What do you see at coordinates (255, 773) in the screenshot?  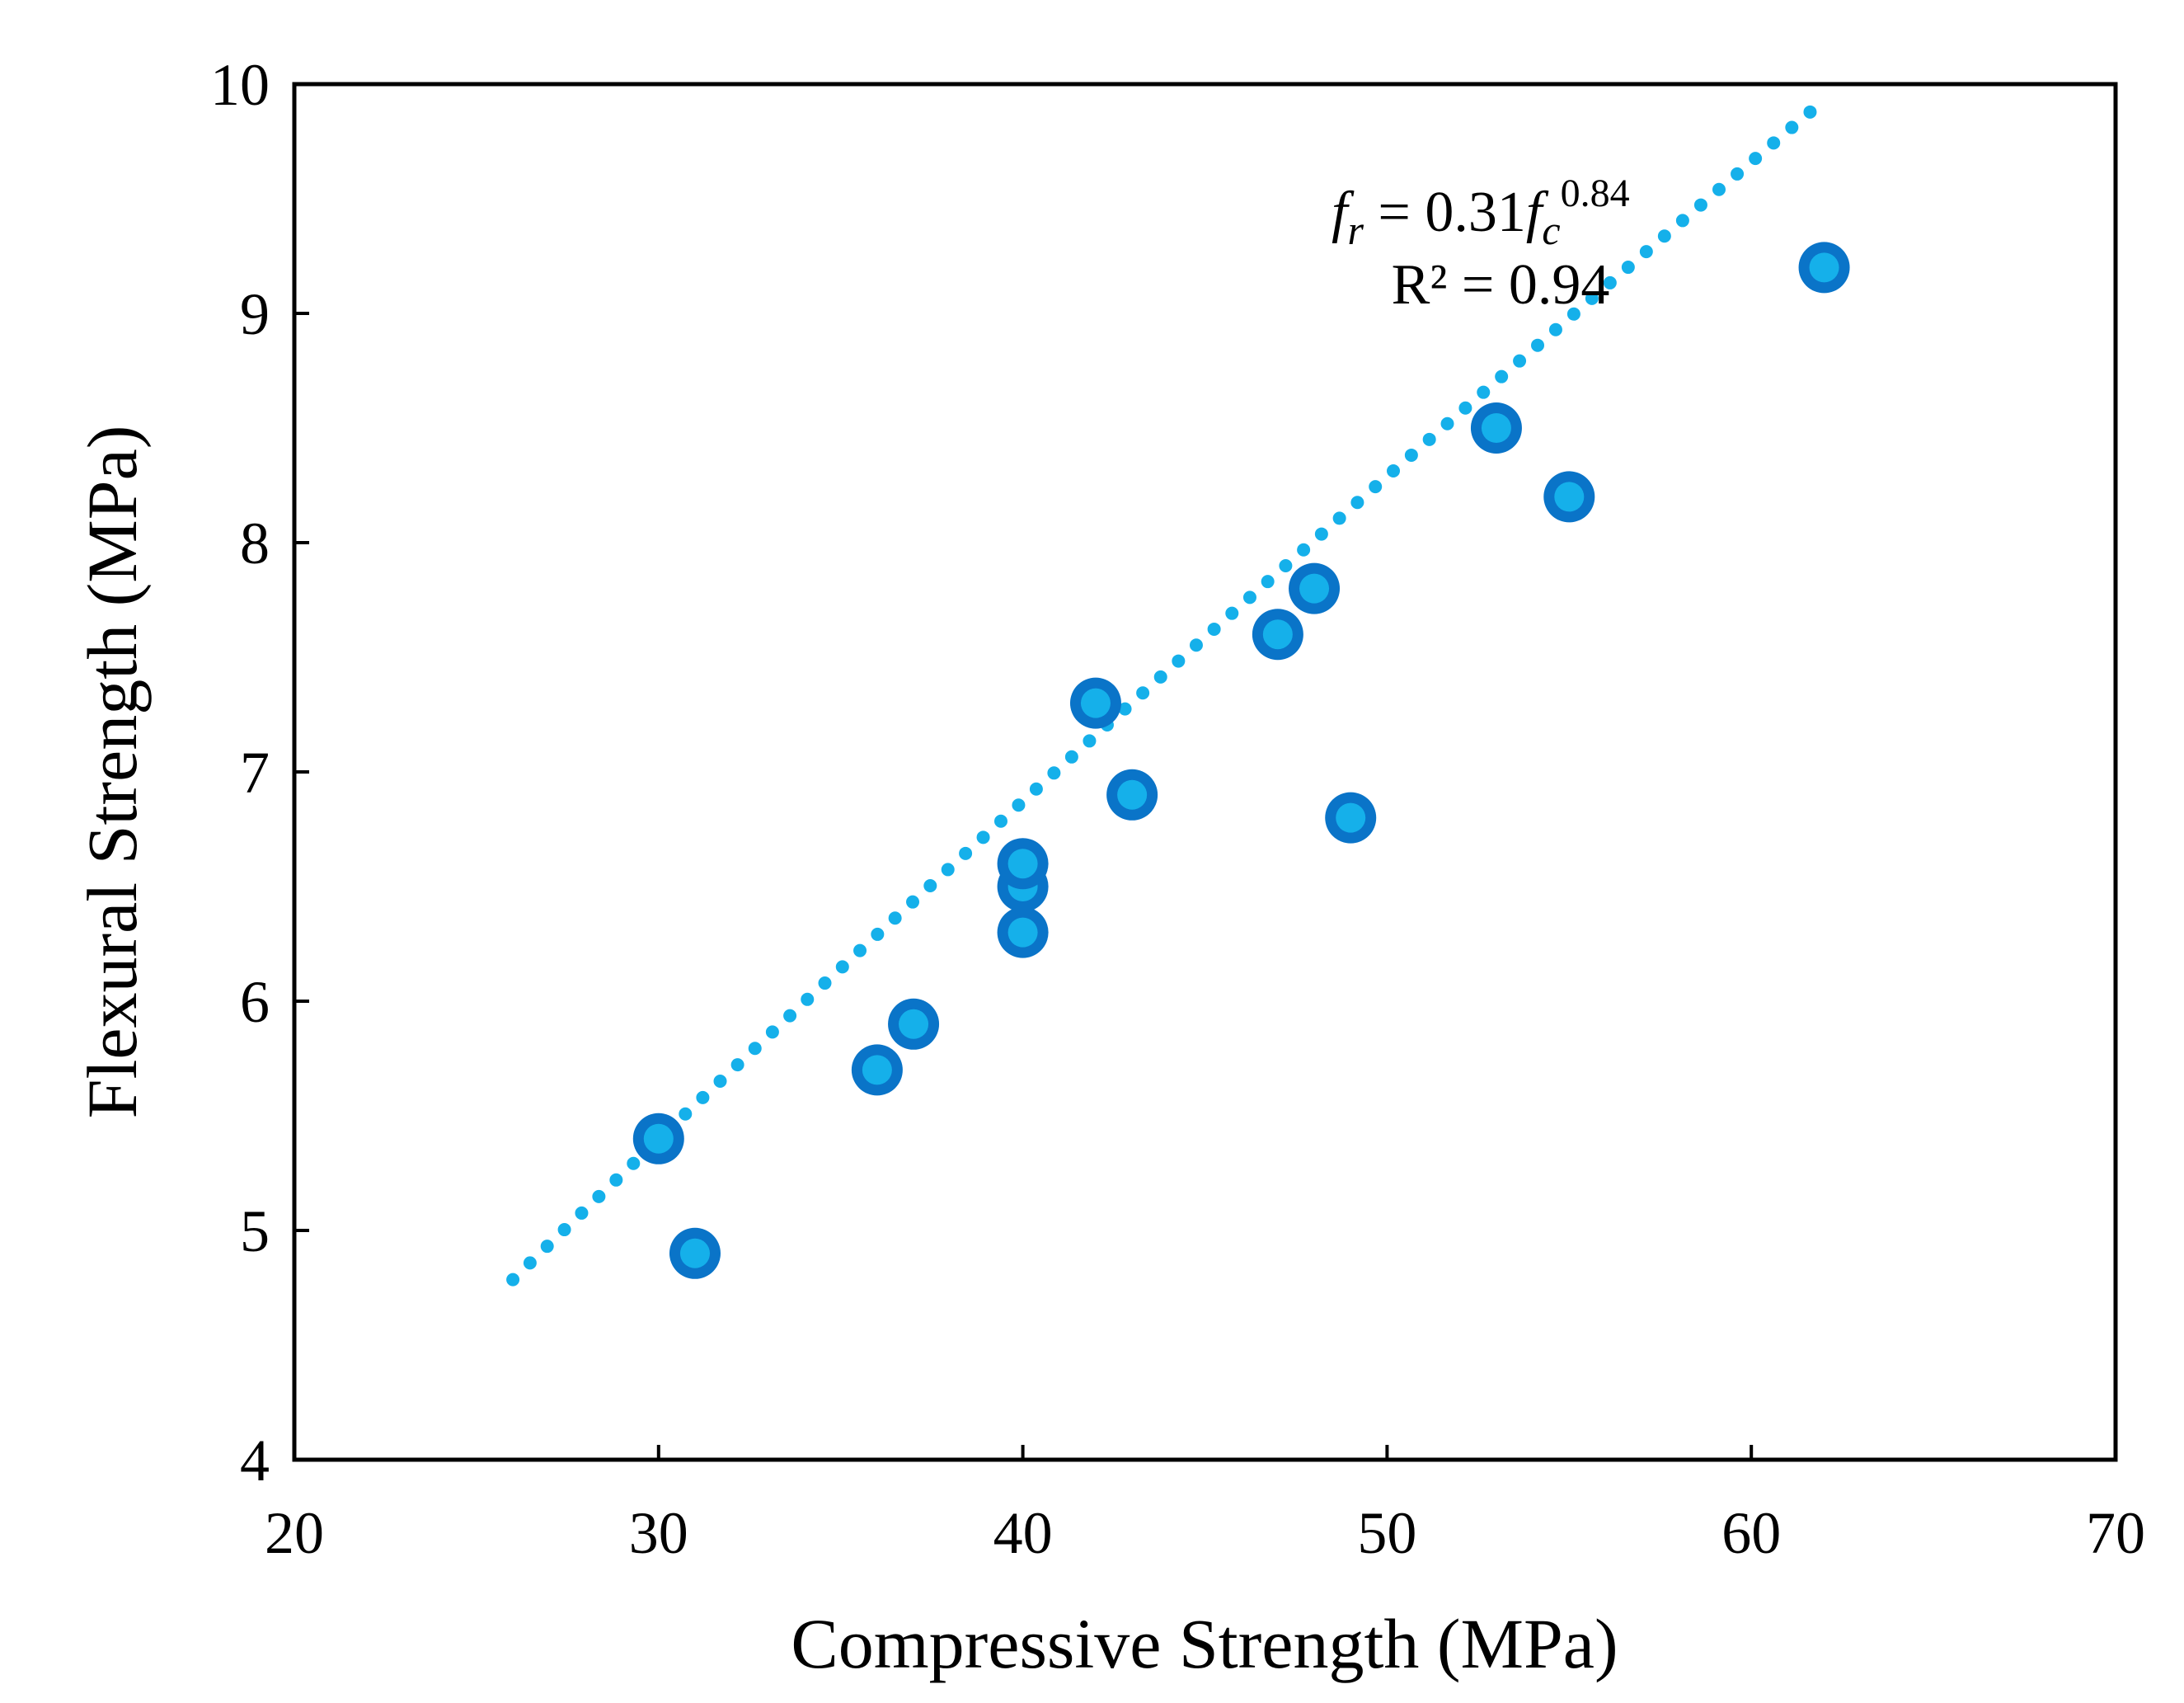 I see `y-tick-label: 7` at bounding box center [255, 773].